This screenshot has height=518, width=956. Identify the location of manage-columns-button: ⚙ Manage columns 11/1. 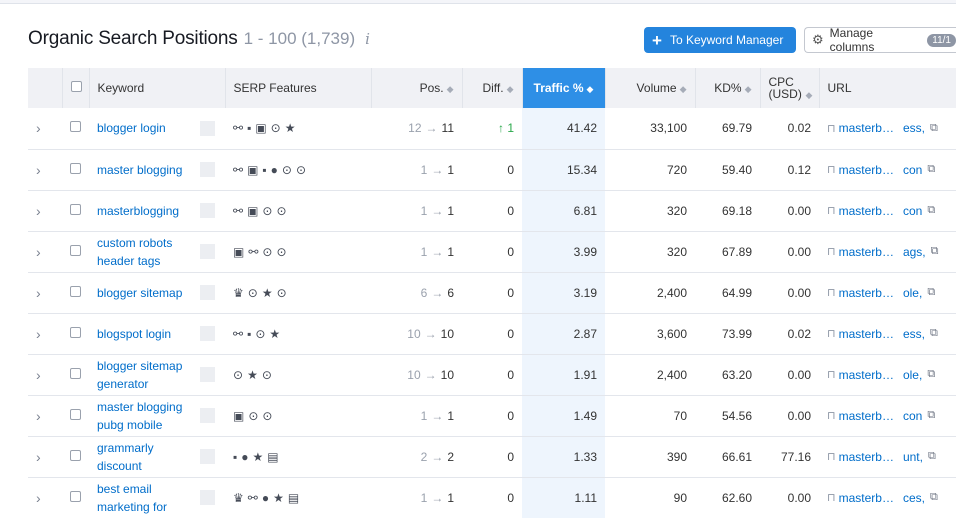
(880, 40).